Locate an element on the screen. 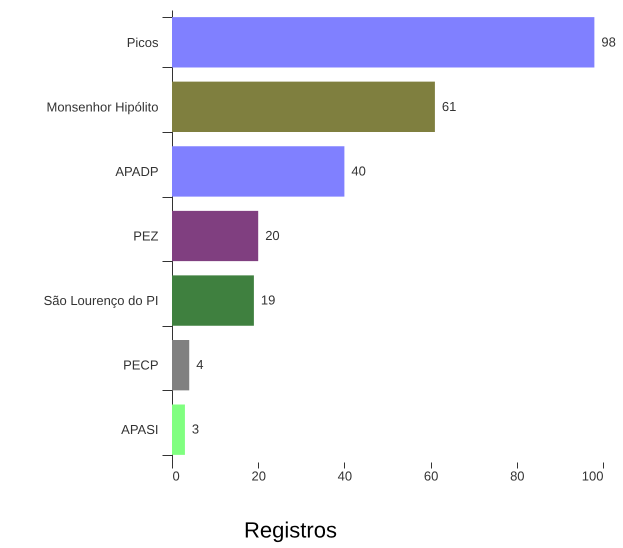 This screenshot has height=548, width=623. x-tick-label: 80 is located at coordinates (517, 476).